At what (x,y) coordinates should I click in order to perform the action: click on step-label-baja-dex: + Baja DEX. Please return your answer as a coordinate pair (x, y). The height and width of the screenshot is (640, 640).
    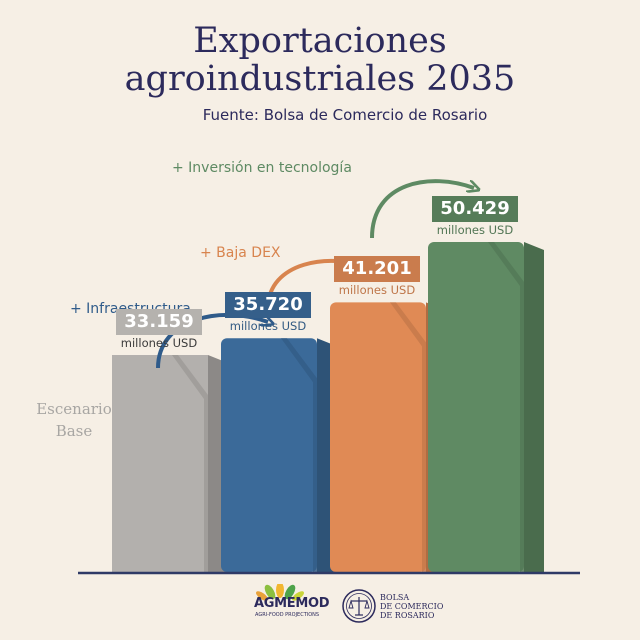
    Looking at the image, I should click on (240, 253).